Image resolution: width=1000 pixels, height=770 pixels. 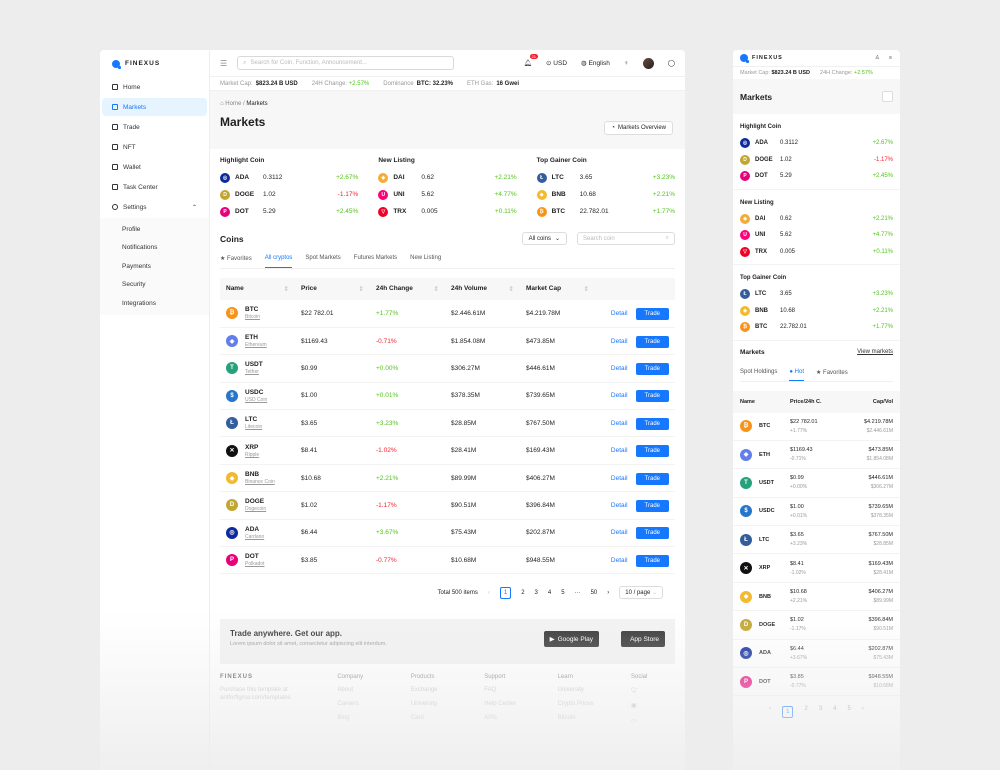 What do you see at coordinates (289, 194) in the screenshot?
I see `list-item: D DOGE 1.02 -1.17%` at bounding box center [289, 194].